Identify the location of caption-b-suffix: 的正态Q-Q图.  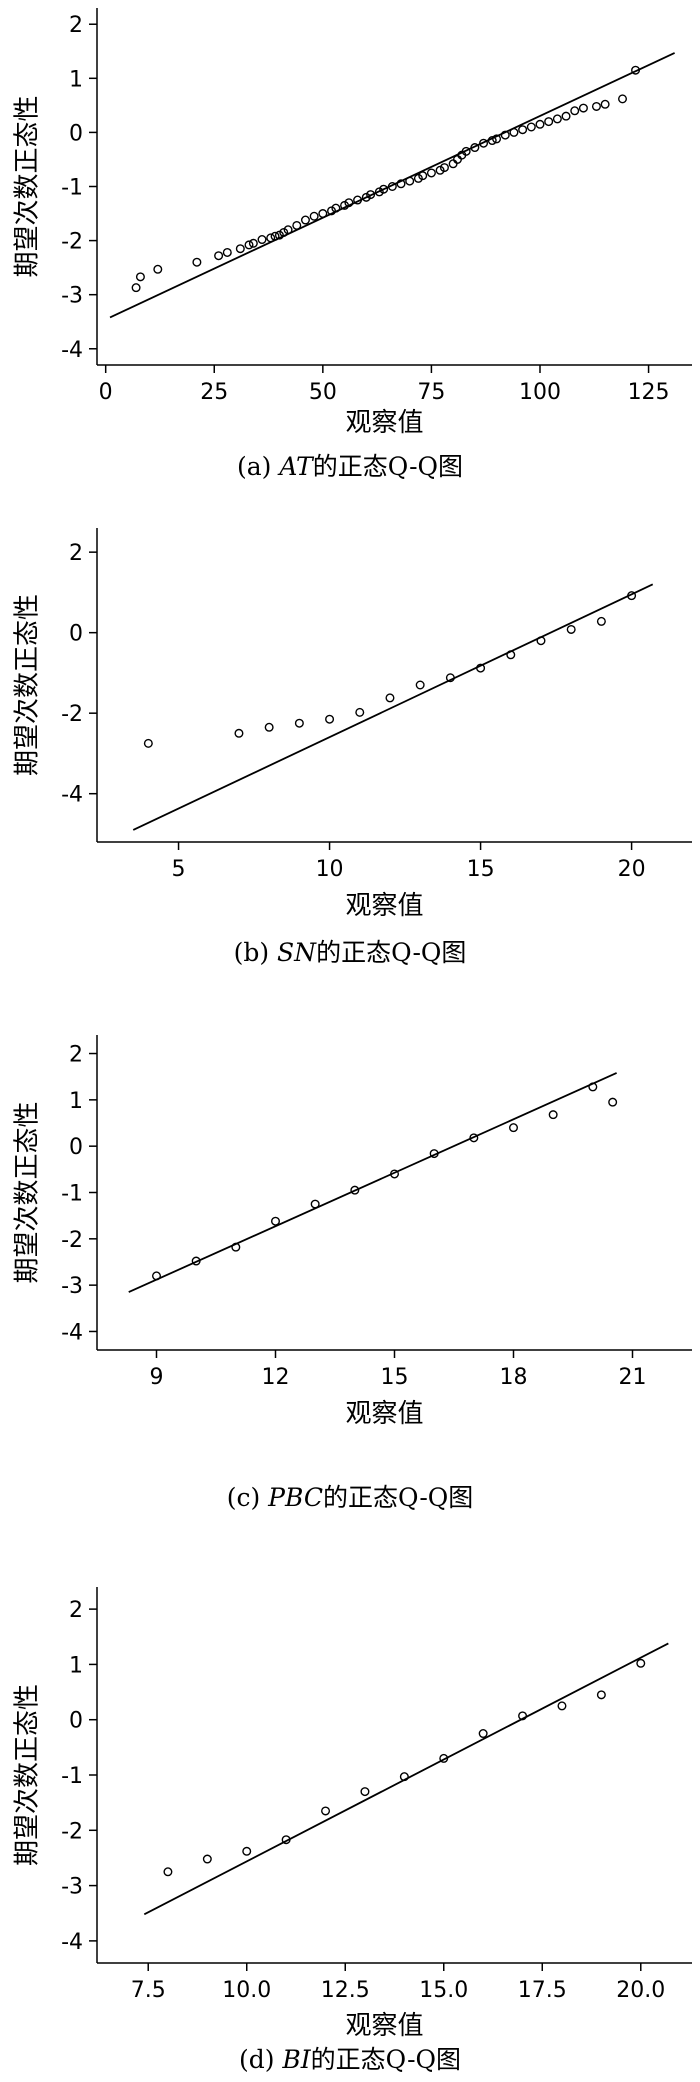
(391, 952).